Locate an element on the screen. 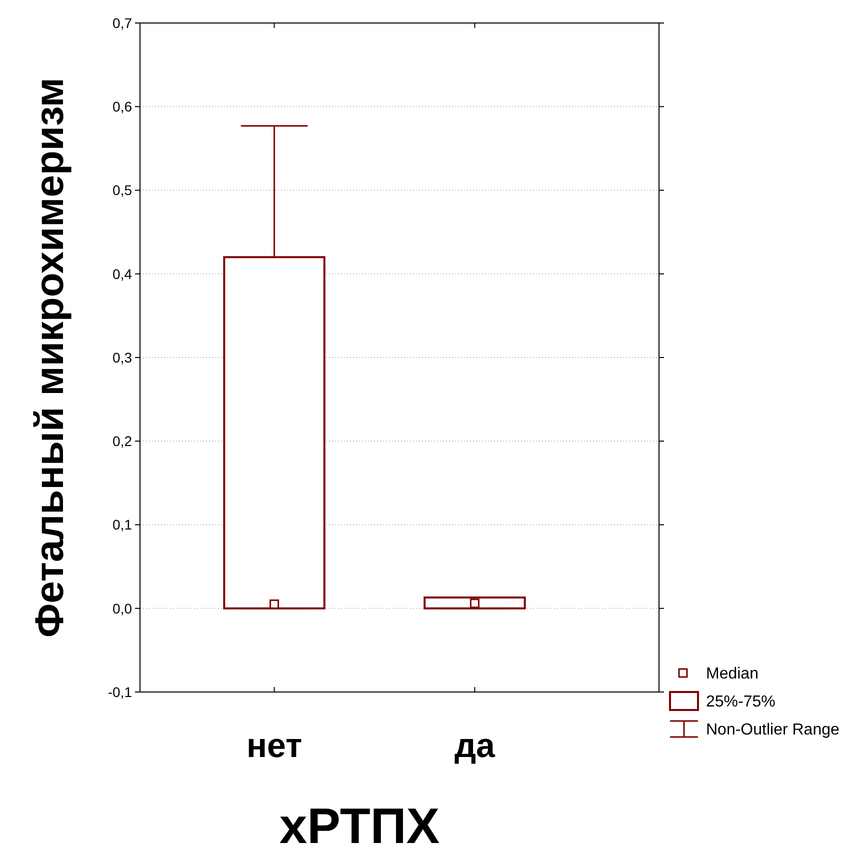 The image size is (850, 846). y-tick-label: 0,3 is located at coordinates (122, 357).